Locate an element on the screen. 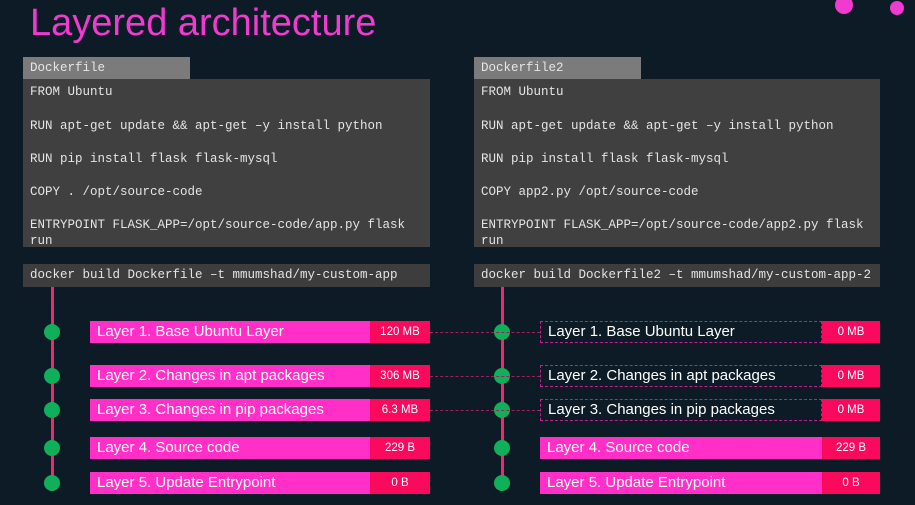 The width and height of the screenshot is (915, 505). layer-size: 6.3 MB is located at coordinates (400, 410).